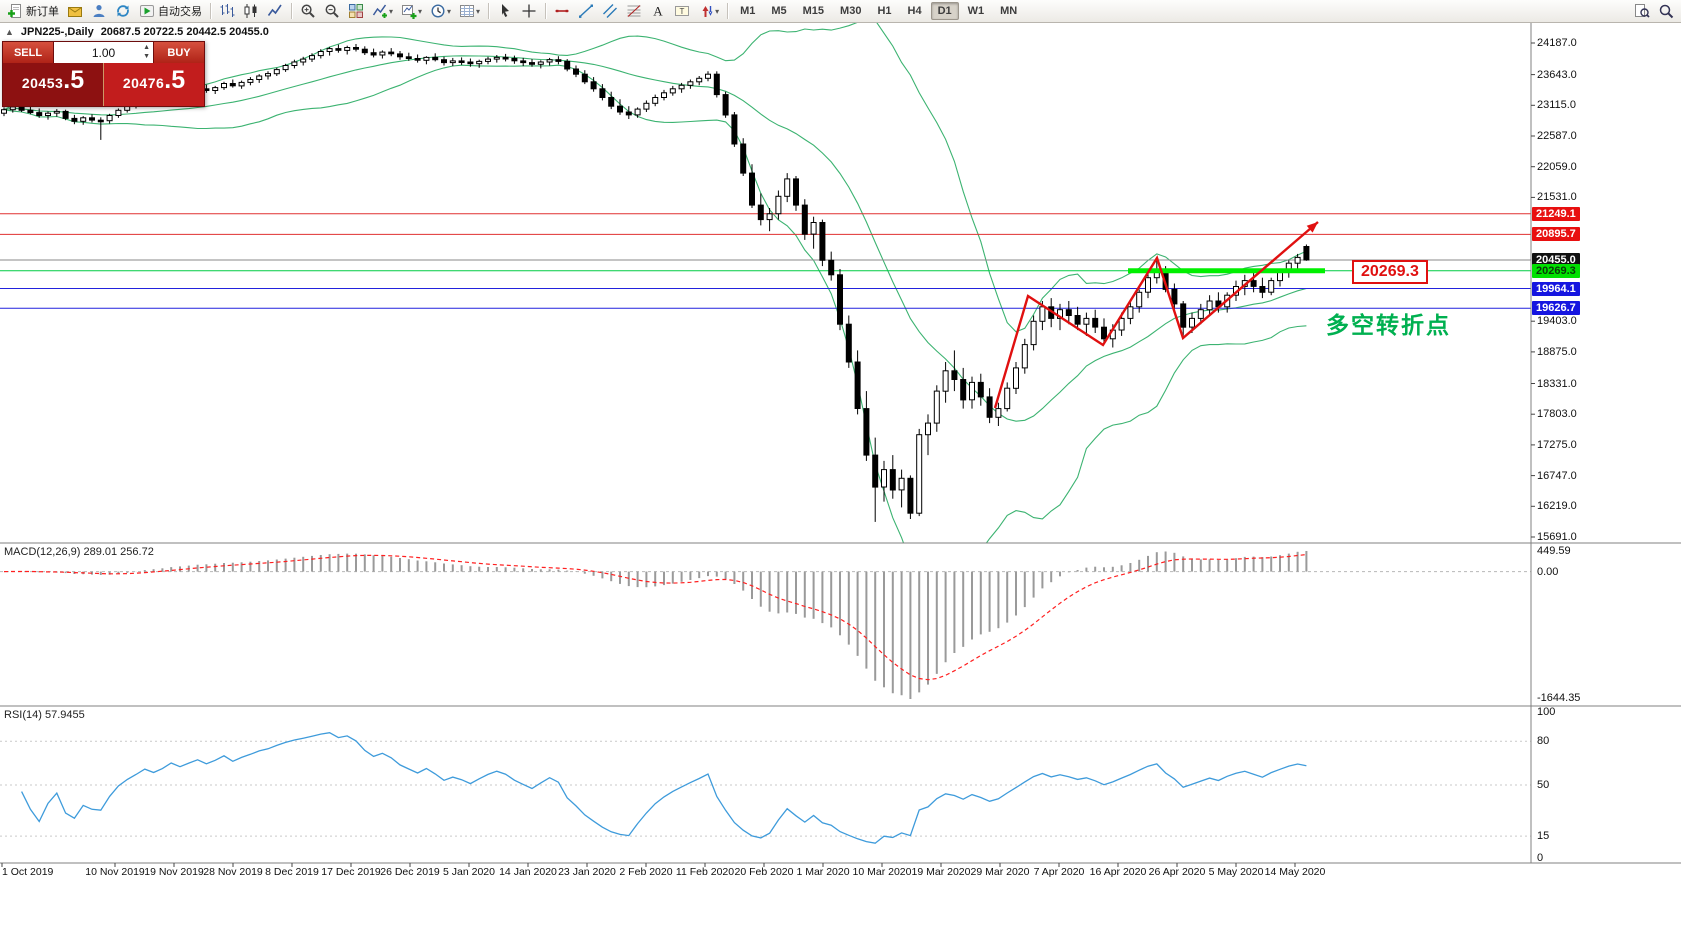 The width and height of the screenshot is (1681, 947). I want to click on templates-icon, so click(467, 11).